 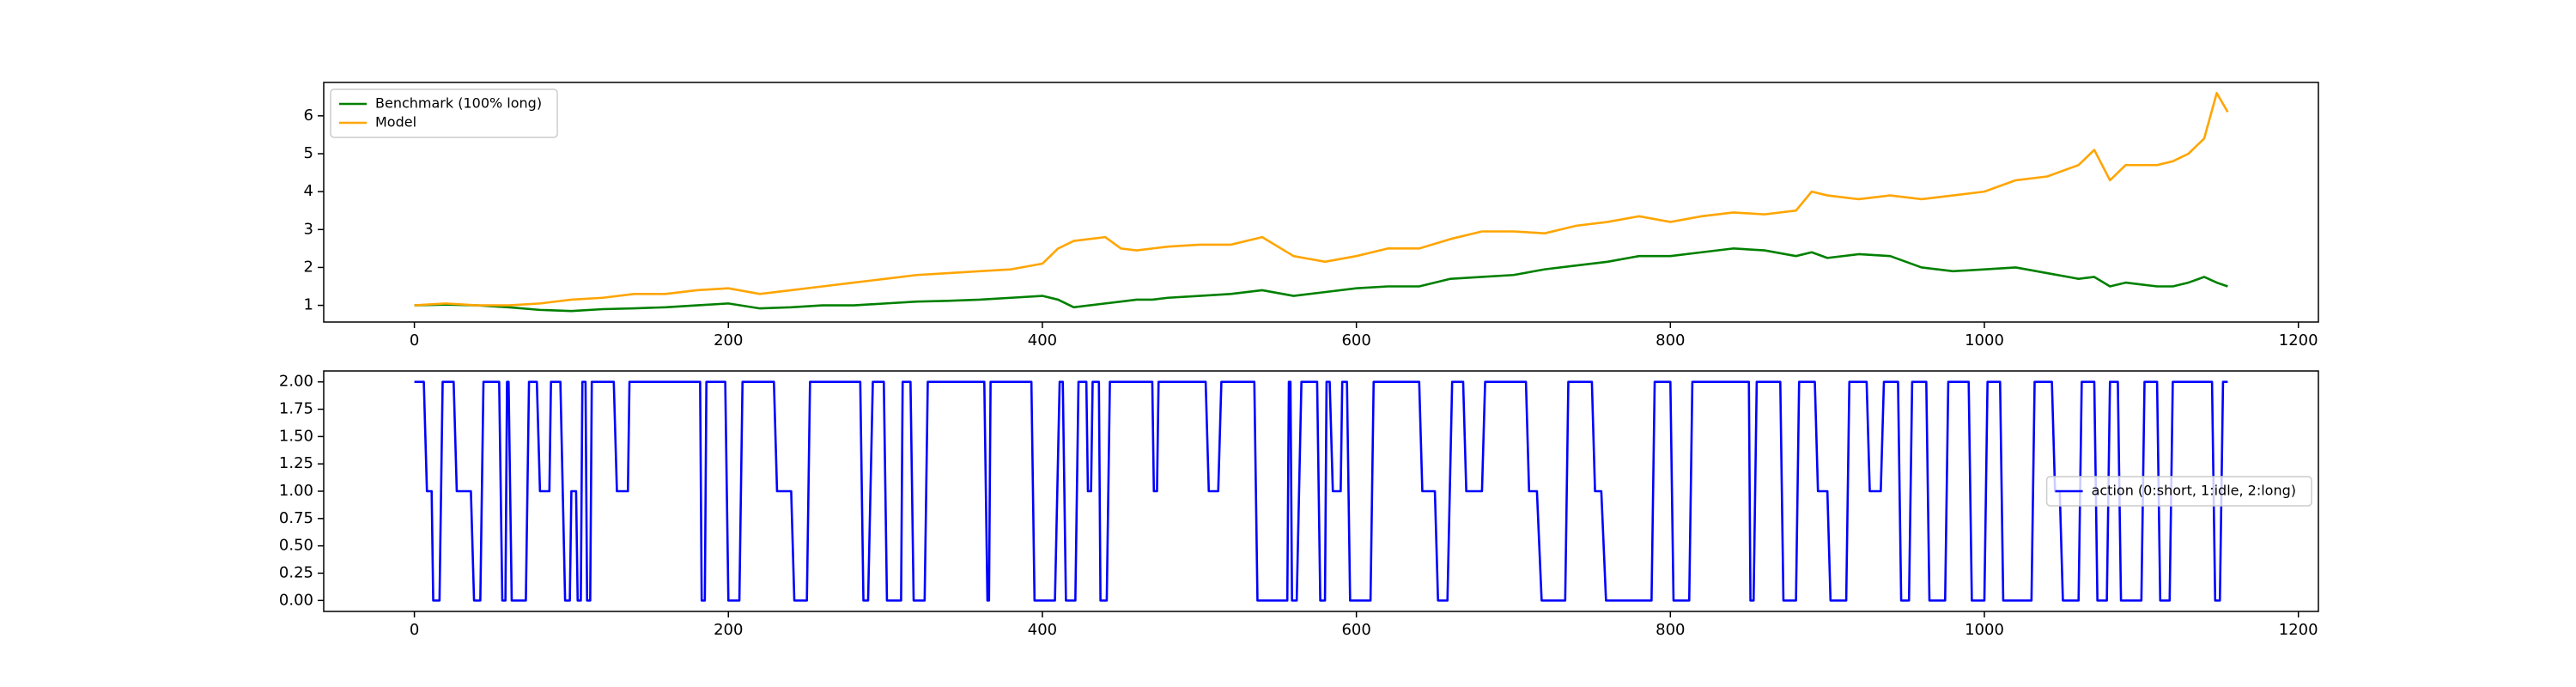 What do you see at coordinates (296, 546) in the screenshot?
I see `y-tick-label: 0.50` at bounding box center [296, 546].